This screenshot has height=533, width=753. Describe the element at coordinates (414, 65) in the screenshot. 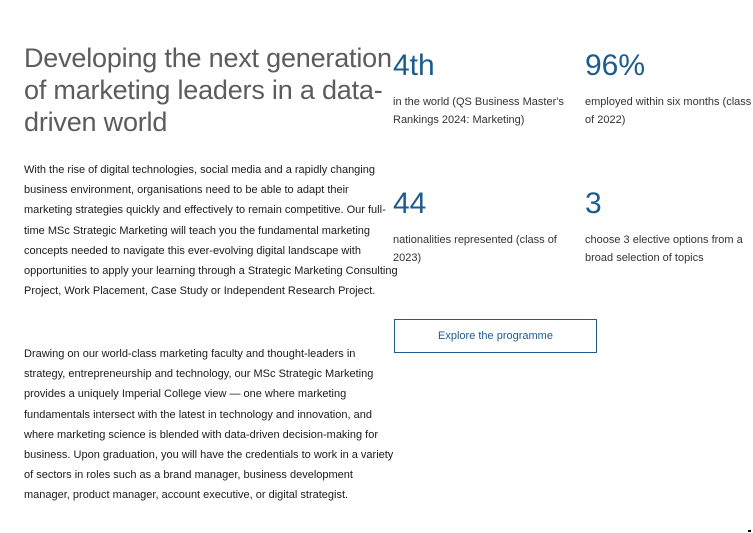

I see `stat-value: 4th` at that location.